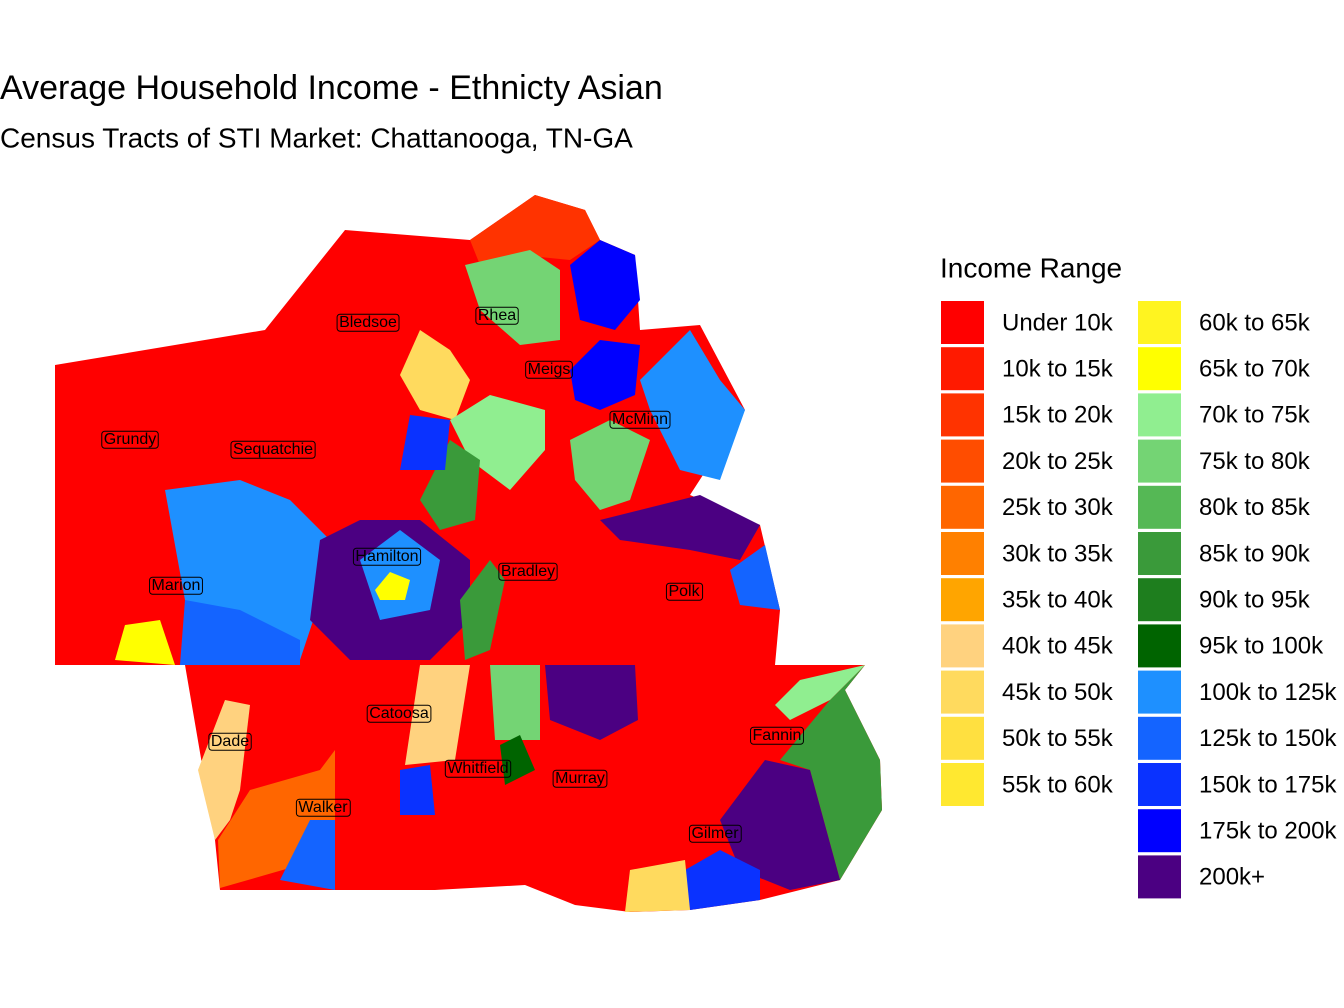 This screenshot has height=1008, width=1344. I want to click on county-label: Catoosa, so click(399, 713).